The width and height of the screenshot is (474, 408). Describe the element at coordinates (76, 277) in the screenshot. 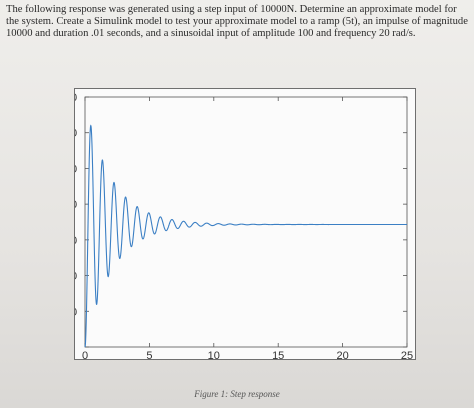

I see `y-tick-label-20: 20` at that location.